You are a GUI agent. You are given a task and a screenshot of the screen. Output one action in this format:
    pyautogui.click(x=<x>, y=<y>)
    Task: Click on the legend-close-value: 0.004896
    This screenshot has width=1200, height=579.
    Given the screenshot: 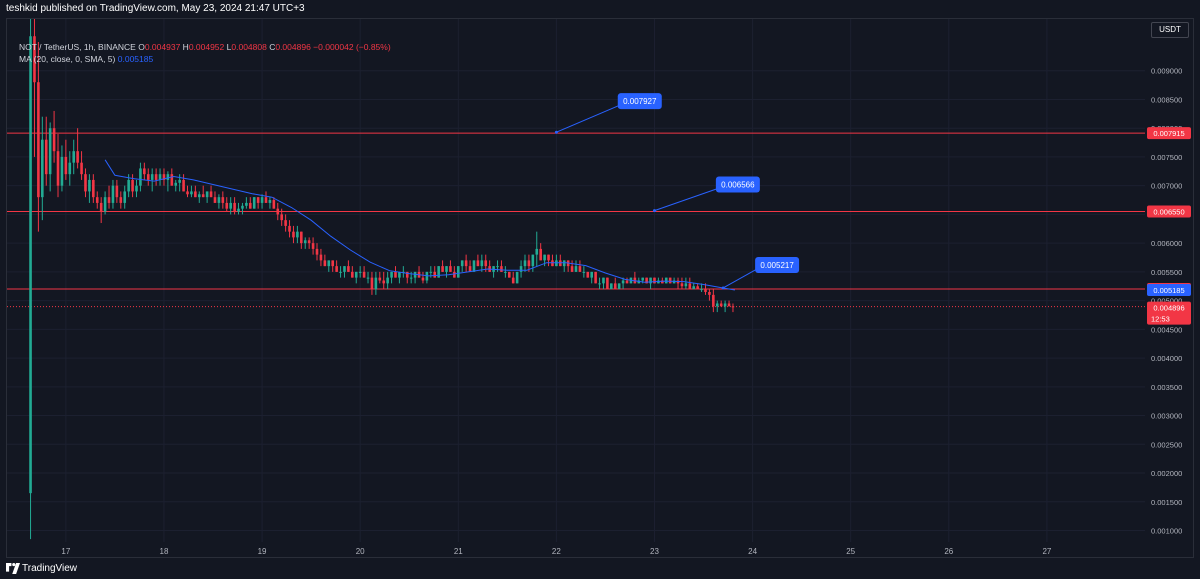 What is the action you would take?
    pyautogui.click(x=293, y=47)
    